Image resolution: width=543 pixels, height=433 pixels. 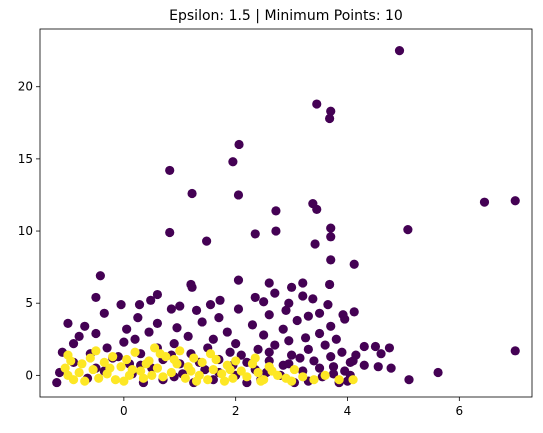 I want to click on y-tick-label: 15, so click(x=25, y=159).